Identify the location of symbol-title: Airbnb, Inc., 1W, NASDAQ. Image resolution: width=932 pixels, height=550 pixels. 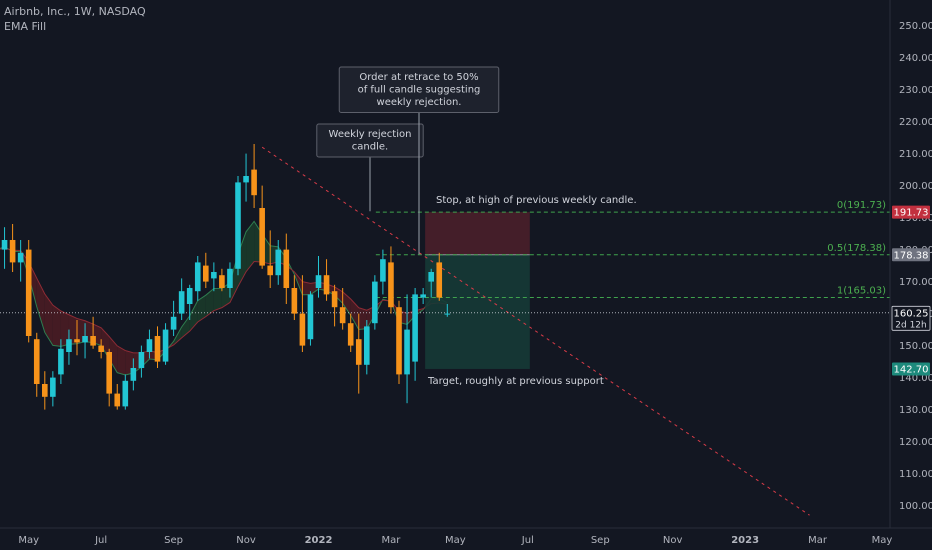
(75, 11).